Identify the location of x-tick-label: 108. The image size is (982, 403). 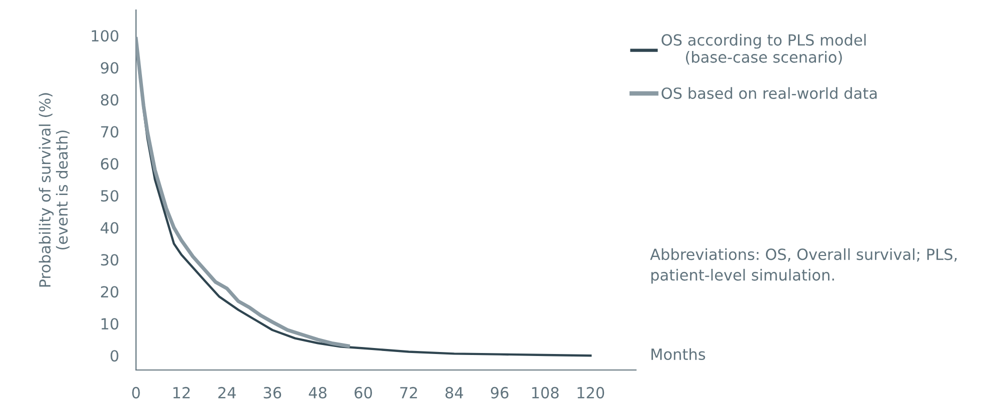
(545, 392).